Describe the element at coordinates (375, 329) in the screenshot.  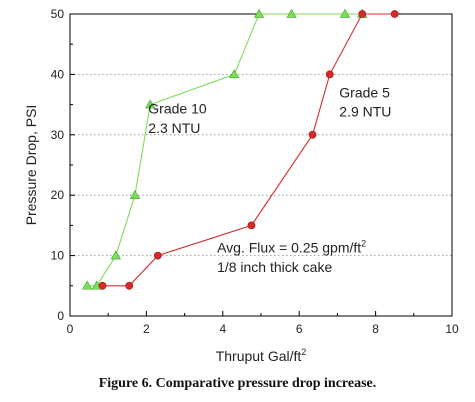
I see `x-tick-label: 8` at that location.